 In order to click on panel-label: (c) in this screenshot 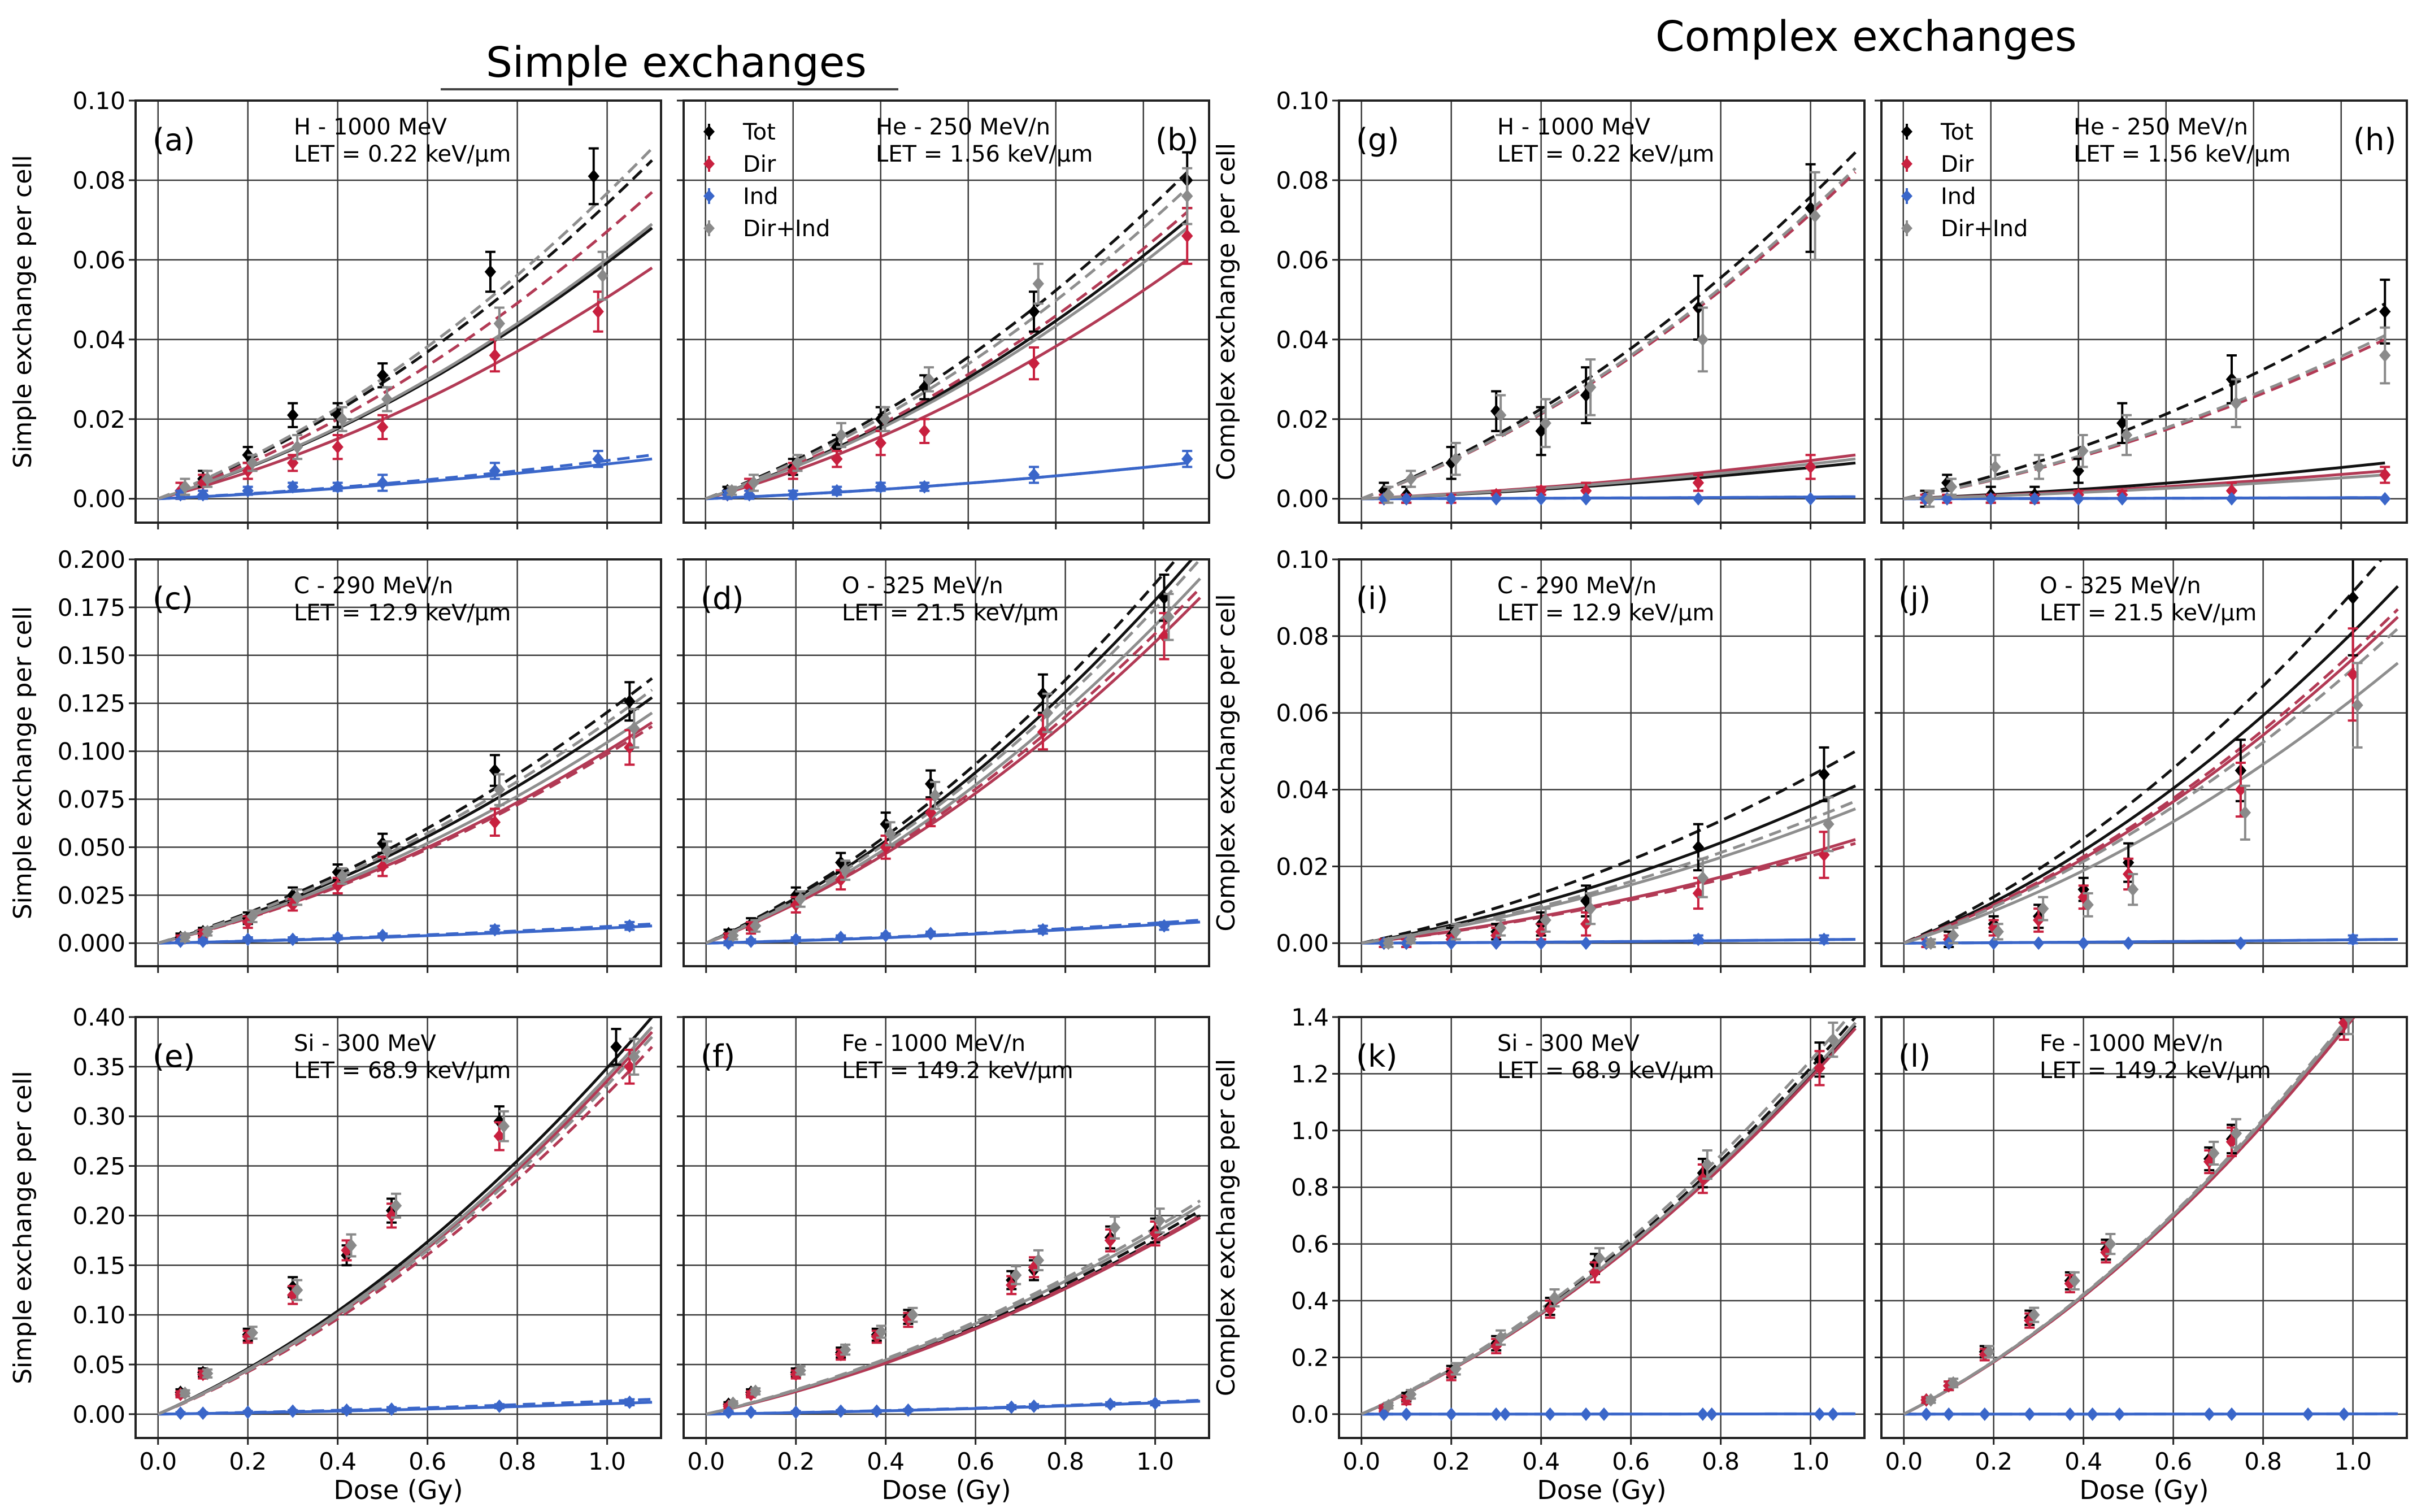, I will do `click(173, 598)`.